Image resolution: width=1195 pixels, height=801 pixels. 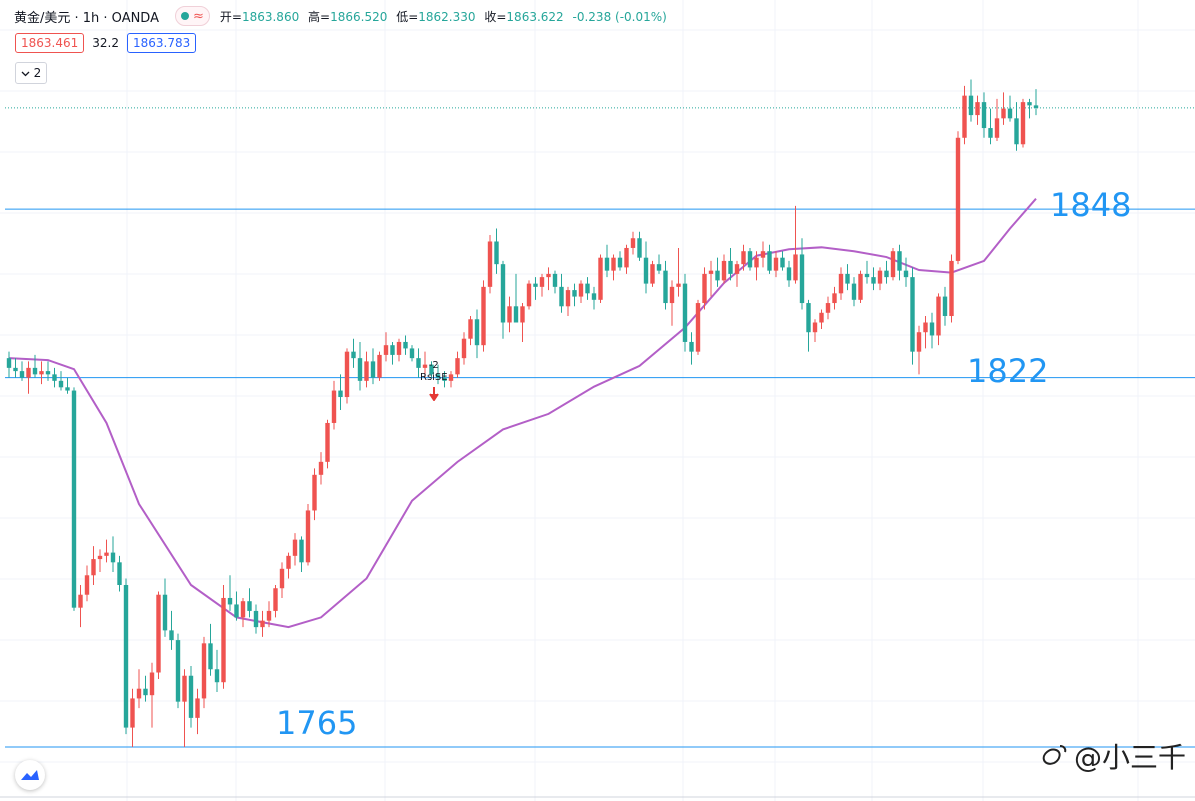 I want to click on indicator-count: 2, so click(x=37, y=73).